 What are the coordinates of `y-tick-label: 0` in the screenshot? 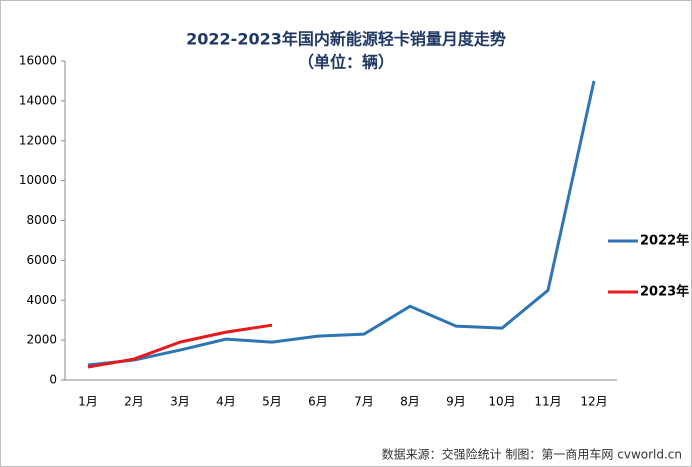 It's located at (53, 380).